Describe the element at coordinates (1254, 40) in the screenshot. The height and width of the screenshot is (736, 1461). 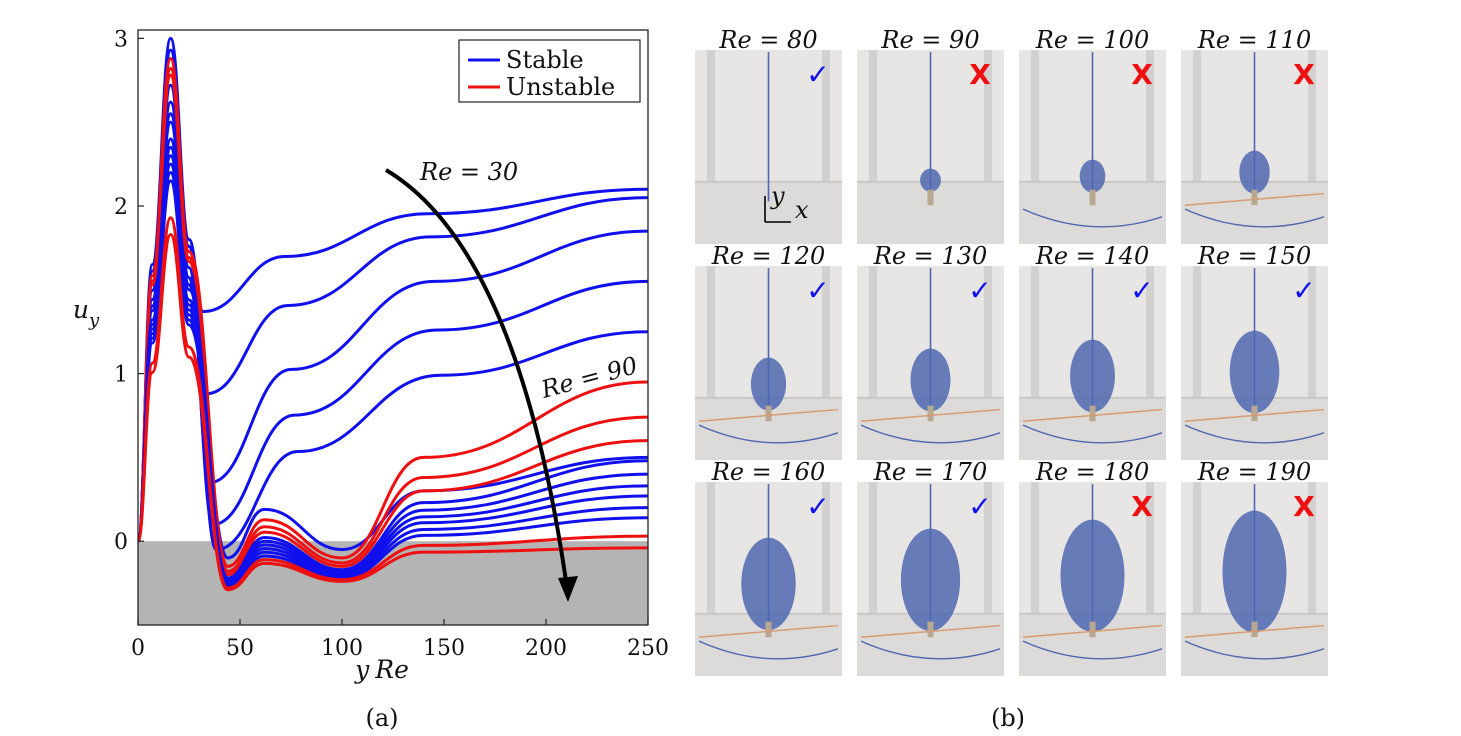
I see `cell-re-label: Re = 110` at that location.